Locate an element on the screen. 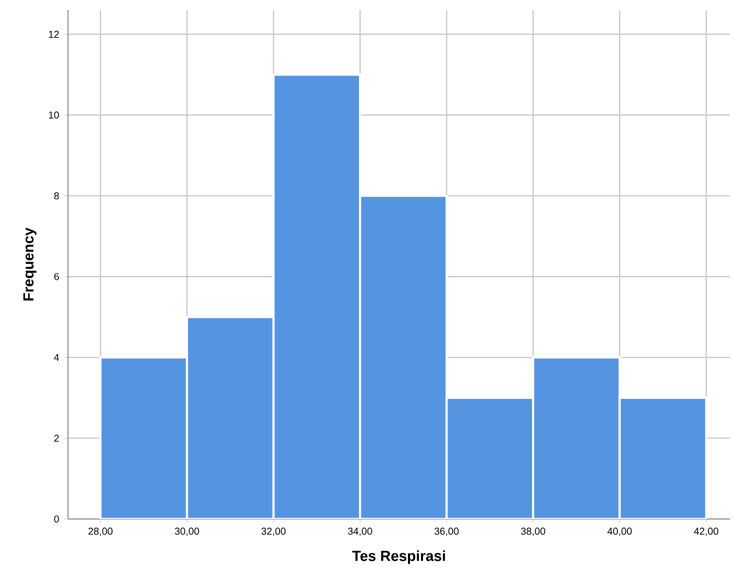 This screenshot has height=578, width=734. y-tick-label: 0 is located at coordinates (56, 519).